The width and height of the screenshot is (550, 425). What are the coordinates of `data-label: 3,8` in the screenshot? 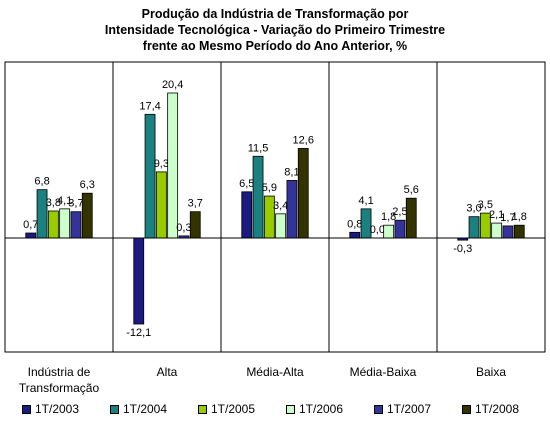 It's located at (53, 203).